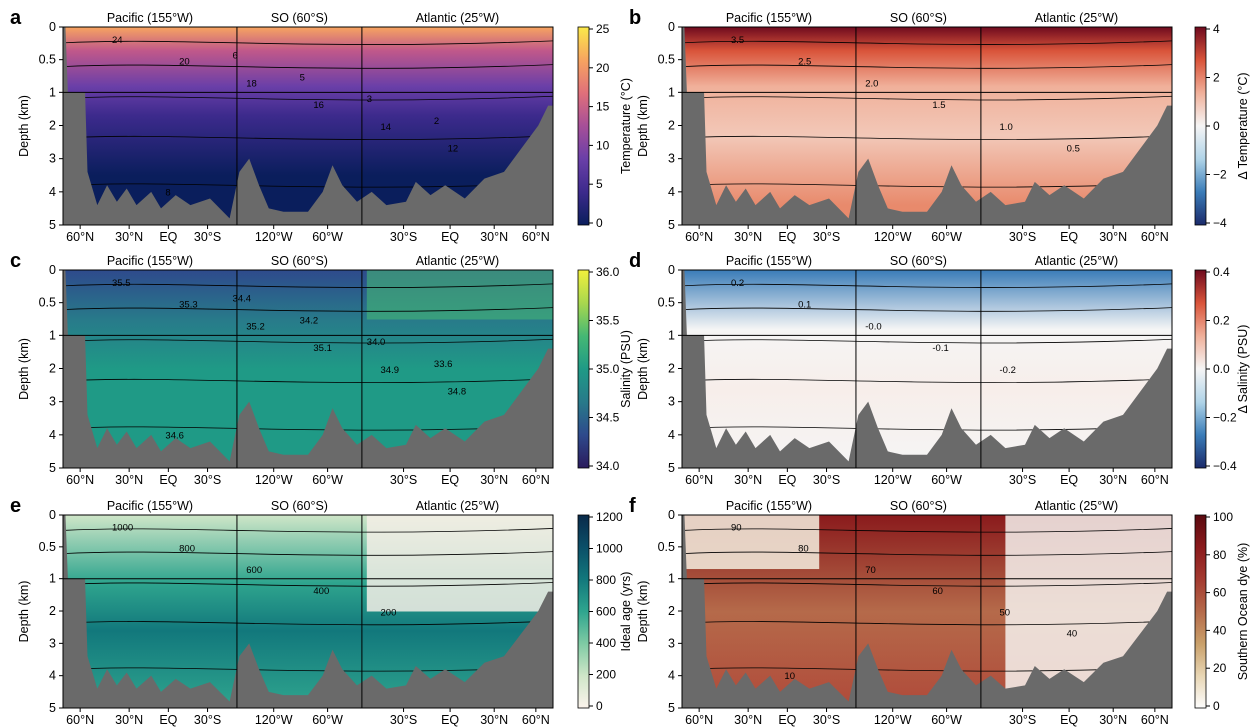 The height and width of the screenshot is (728, 1252). Describe the element at coordinates (15, 261) in the screenshot. I see `panel-letter: c` at that location.